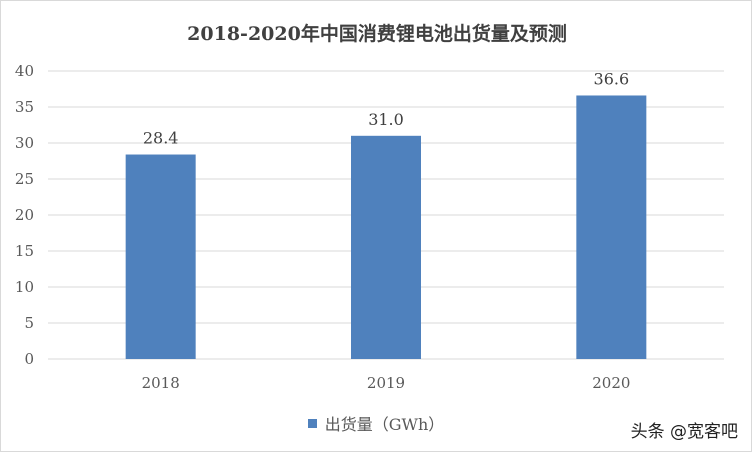 The height and width of the screenshot is (452, 752). What do you see at coordinates (29, 359) in the screenshot?
I see `y-tick-label: 0` at bounding box center [29, 359].